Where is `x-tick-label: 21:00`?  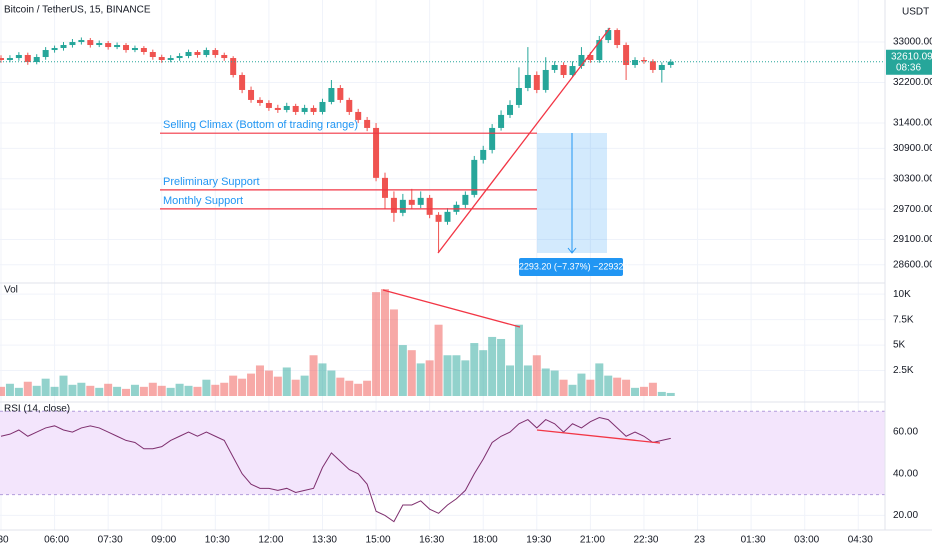 x-tick-label: 21:00 is located at coordinates (592, 540).